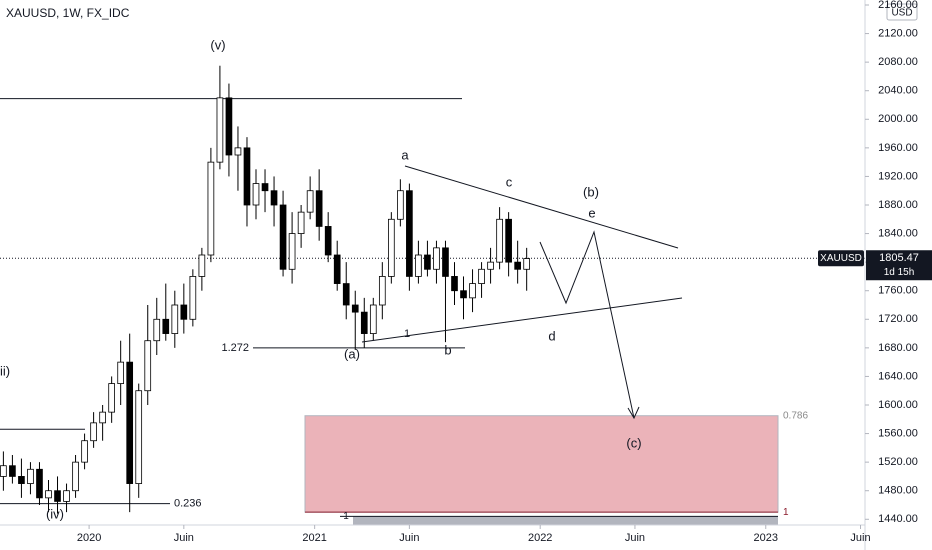 Image resolution: width=932 pixels, height=550 pixels. I want to click on projection-arrow, so click(633, 413).